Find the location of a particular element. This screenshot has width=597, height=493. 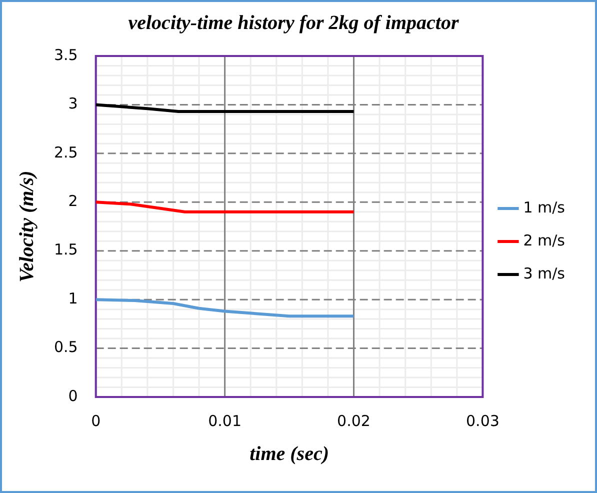

y-tick-label: 0.5 is located at coordinates (66, 347).